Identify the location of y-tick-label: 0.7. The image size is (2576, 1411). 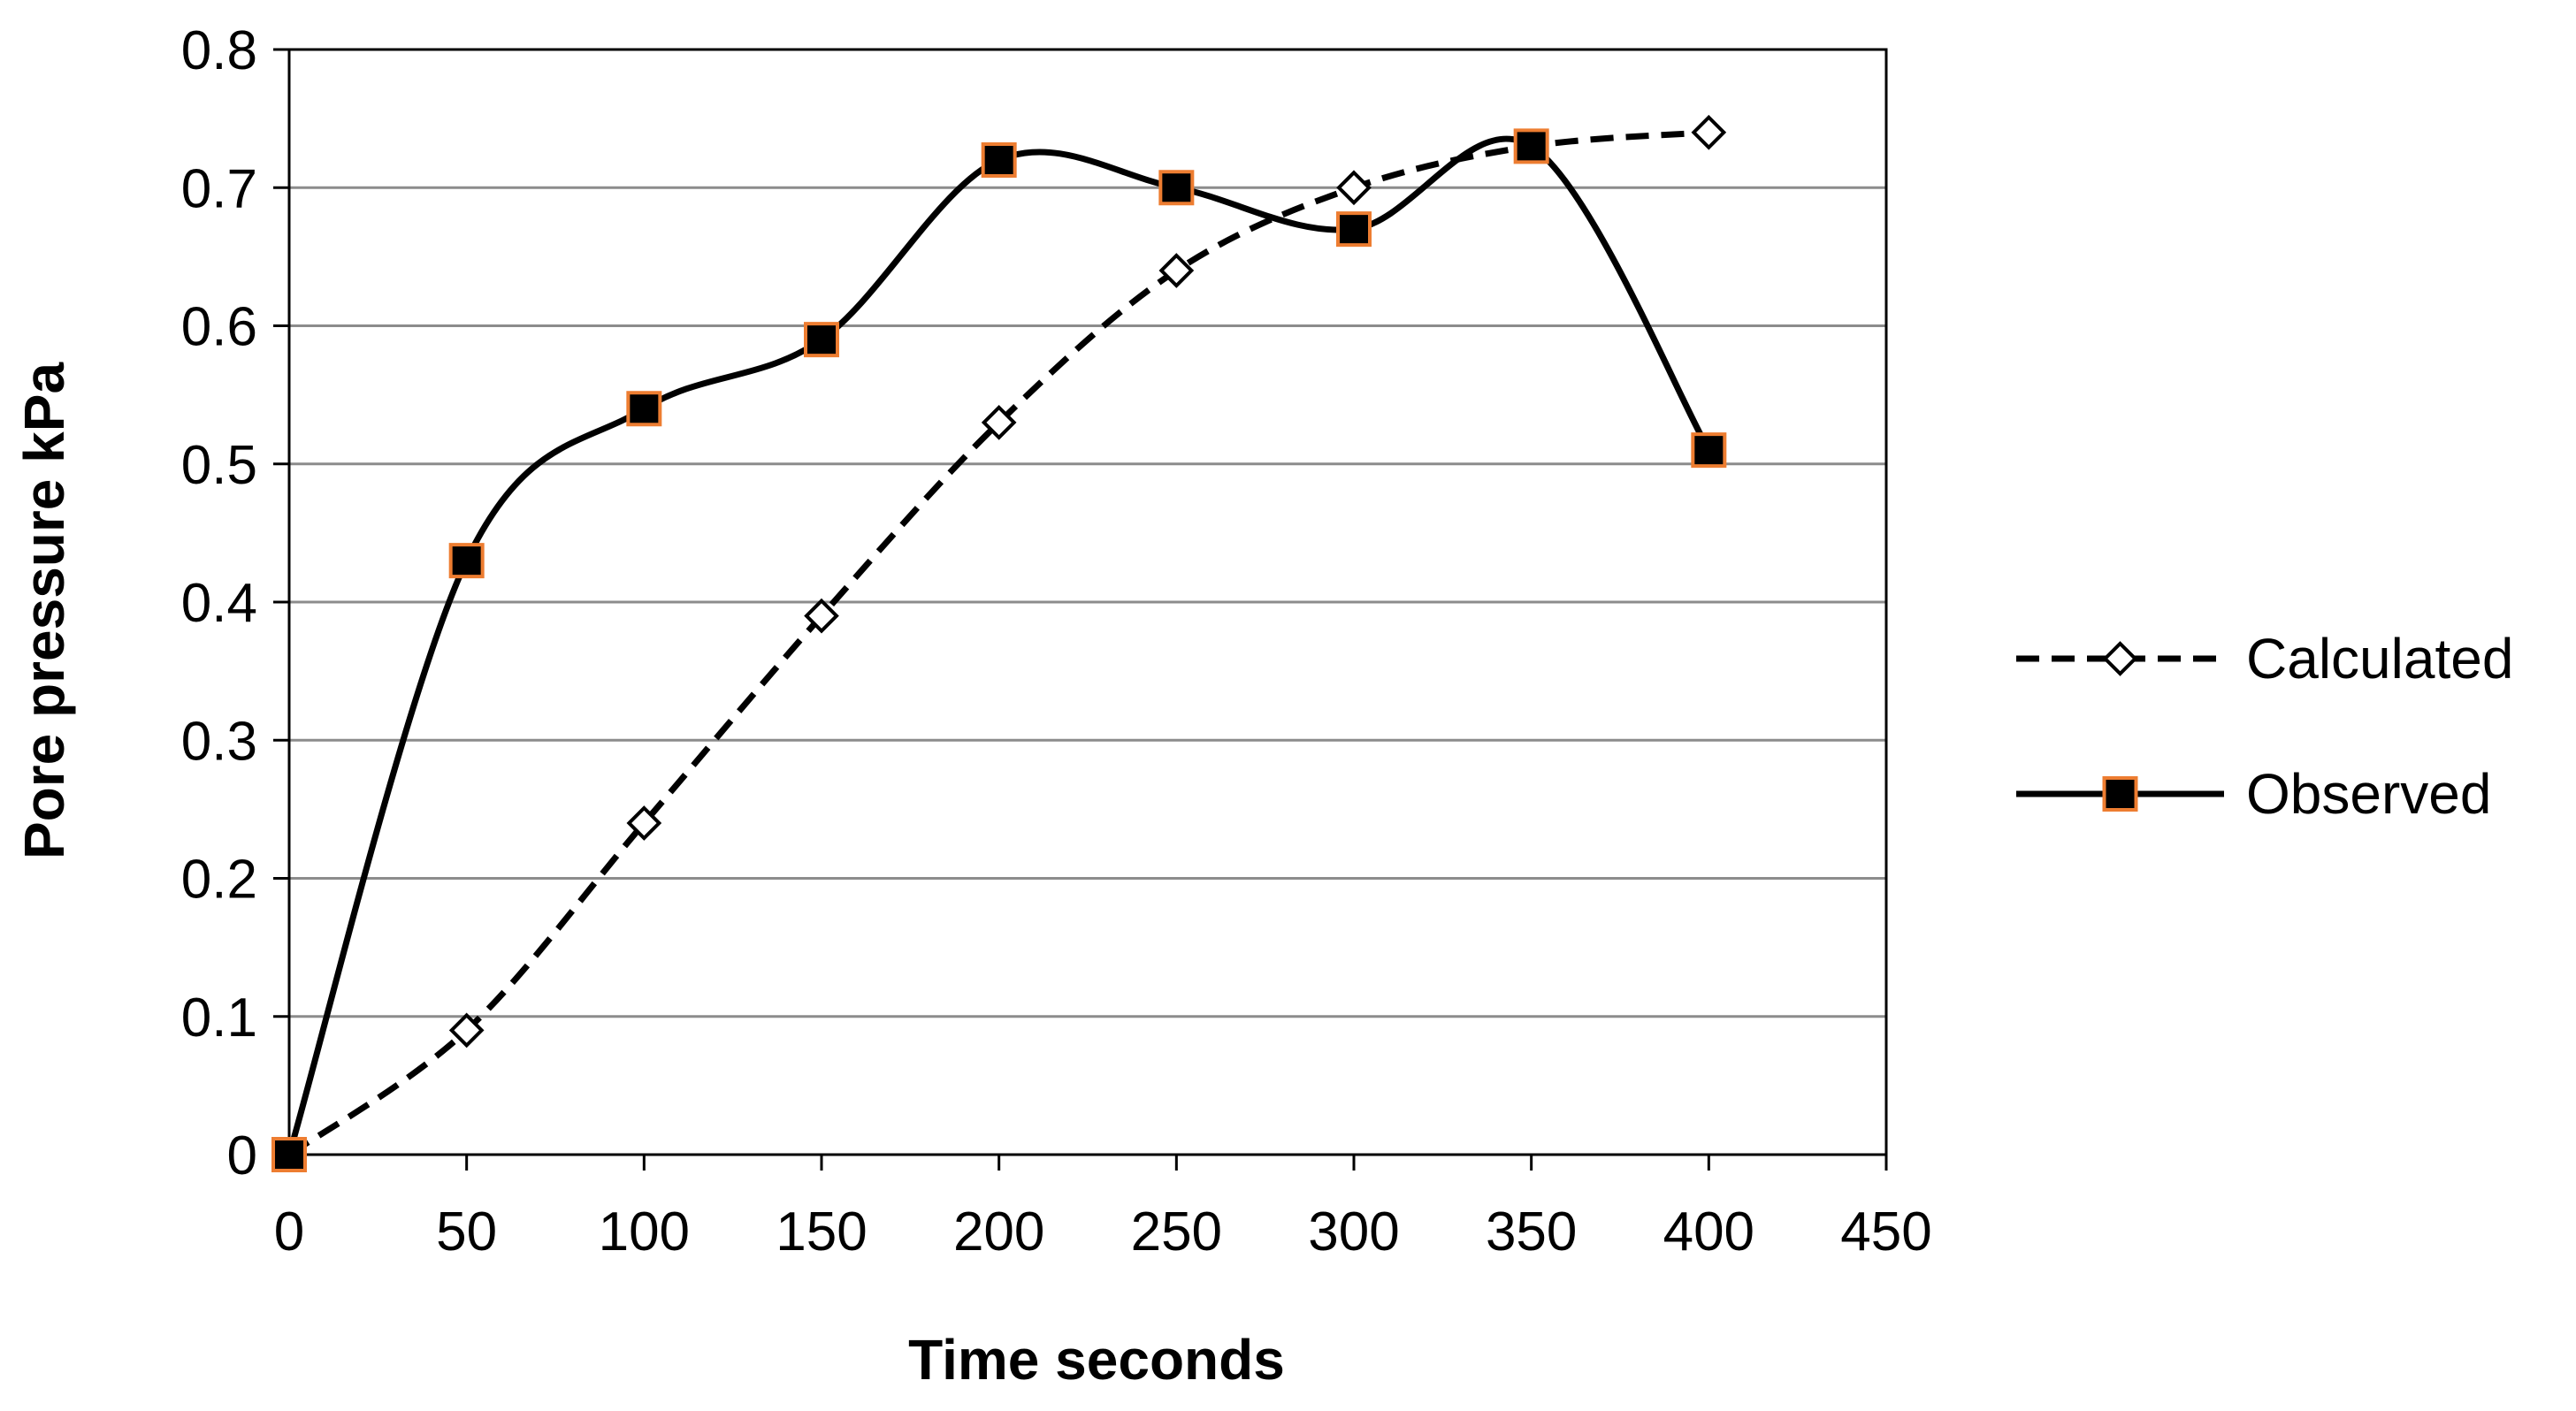
(219, 188).